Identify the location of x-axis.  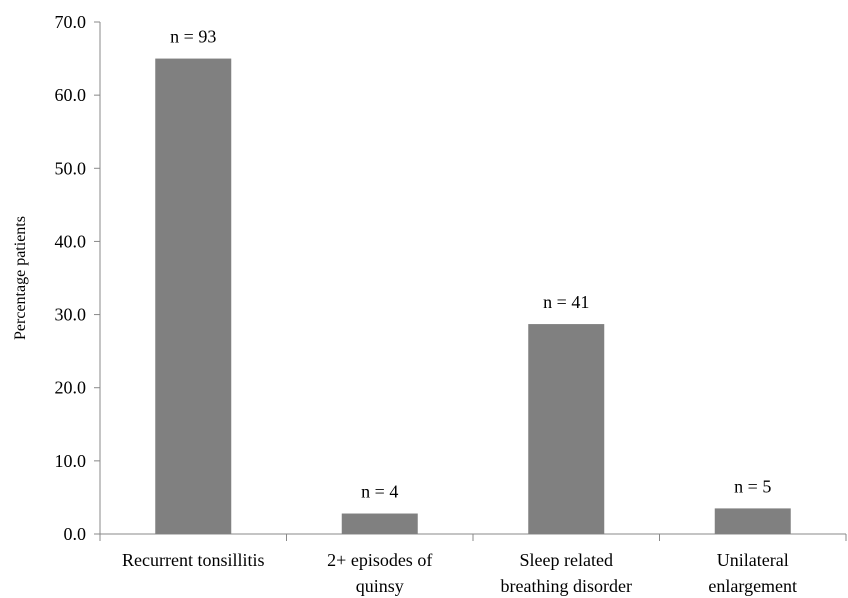
(473, 537).